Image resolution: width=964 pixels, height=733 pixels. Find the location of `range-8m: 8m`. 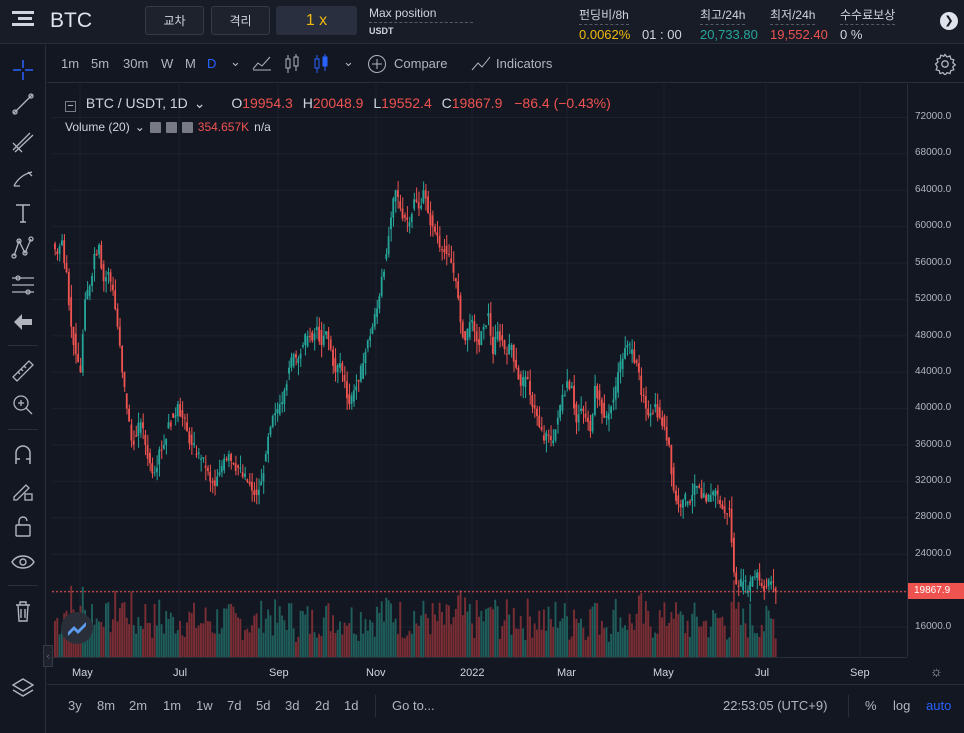

range-8m: 8m is located at coordinates (106, 705).